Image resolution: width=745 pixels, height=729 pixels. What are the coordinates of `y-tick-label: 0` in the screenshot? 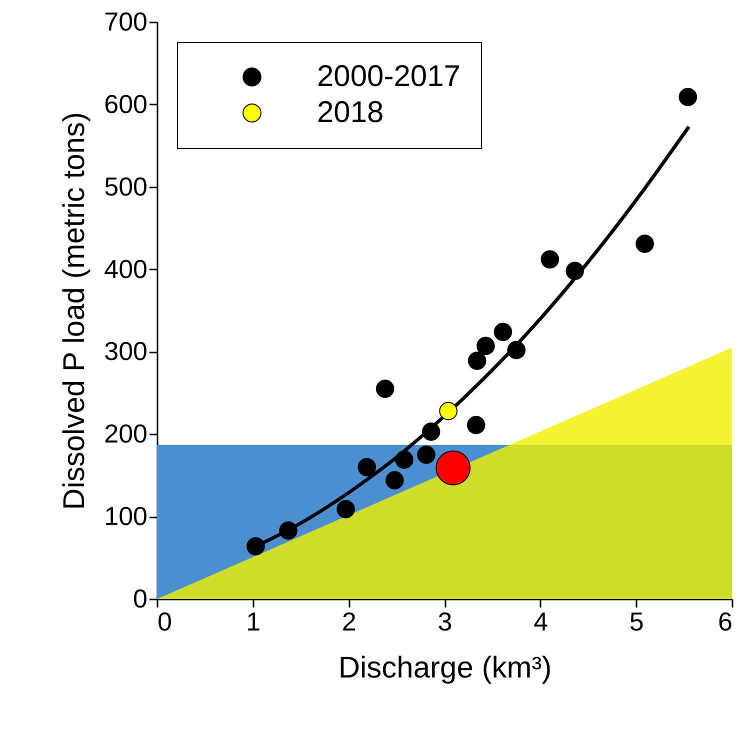 It's located at (140, 599).